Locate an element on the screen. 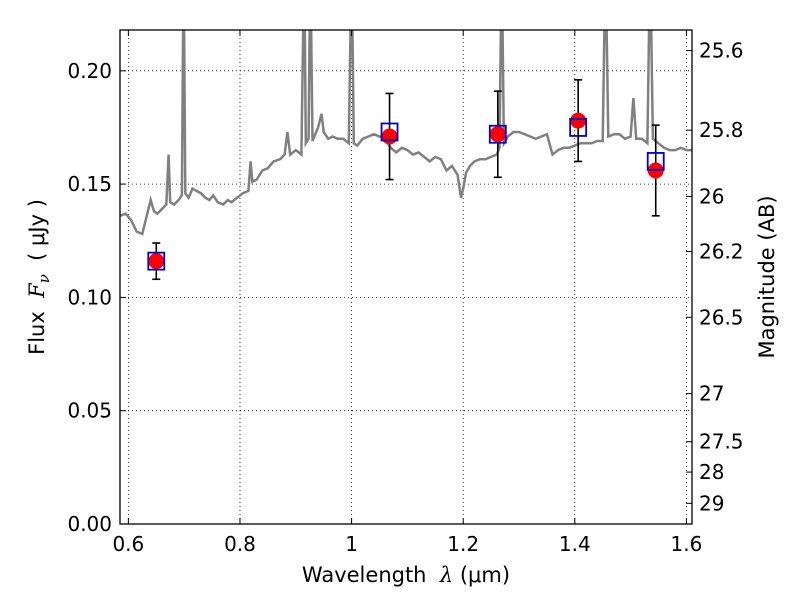 The width and height of the screenshot is (800, 600). y-axis-label-sub: ν is located at coordinates (44, 278).